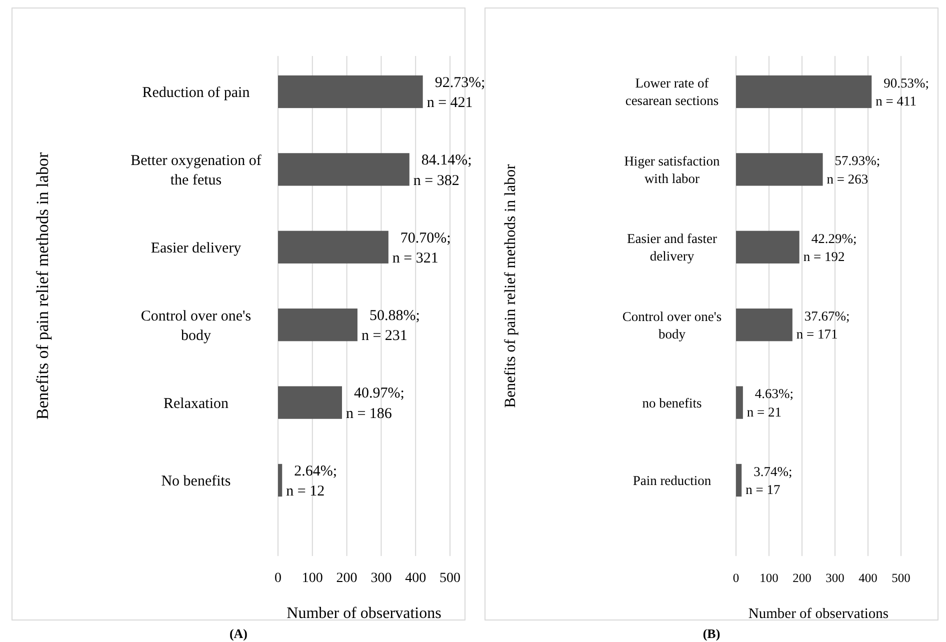 This screenshot has width=946, height=642. Describe the element at coordinates (672, 247) in the screenshot. I see `y-tick-label: Easier and faster delivery` at that location.